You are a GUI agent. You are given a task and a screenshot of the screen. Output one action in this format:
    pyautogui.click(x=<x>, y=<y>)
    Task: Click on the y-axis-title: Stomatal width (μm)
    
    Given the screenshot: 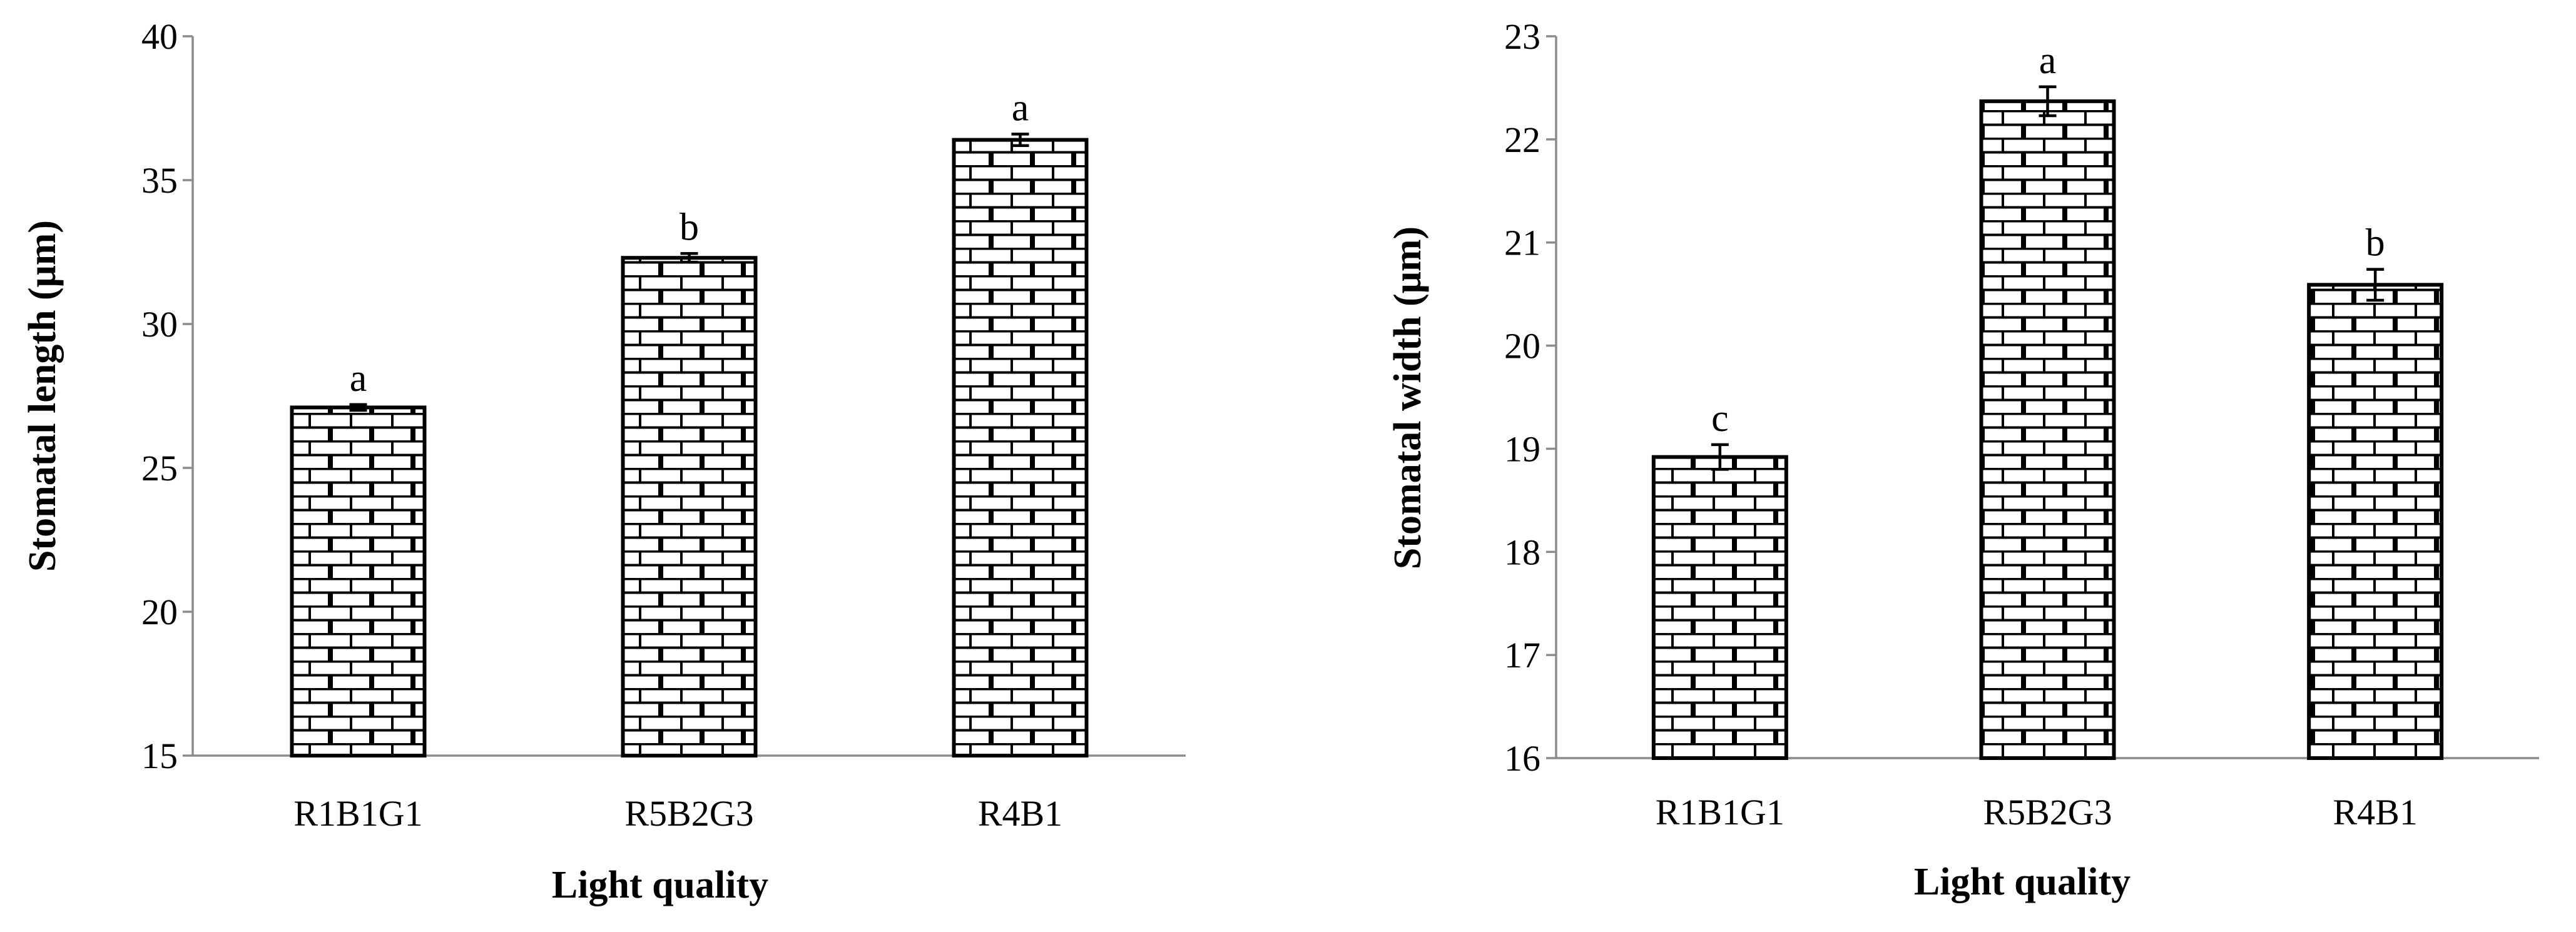 What is the action you would take?
    pyautogui.click(x=1408, y=397)
    